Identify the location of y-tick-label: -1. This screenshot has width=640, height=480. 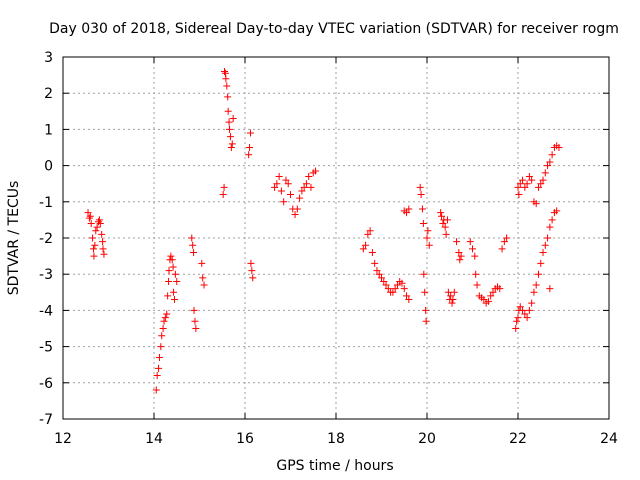
(46, 203).